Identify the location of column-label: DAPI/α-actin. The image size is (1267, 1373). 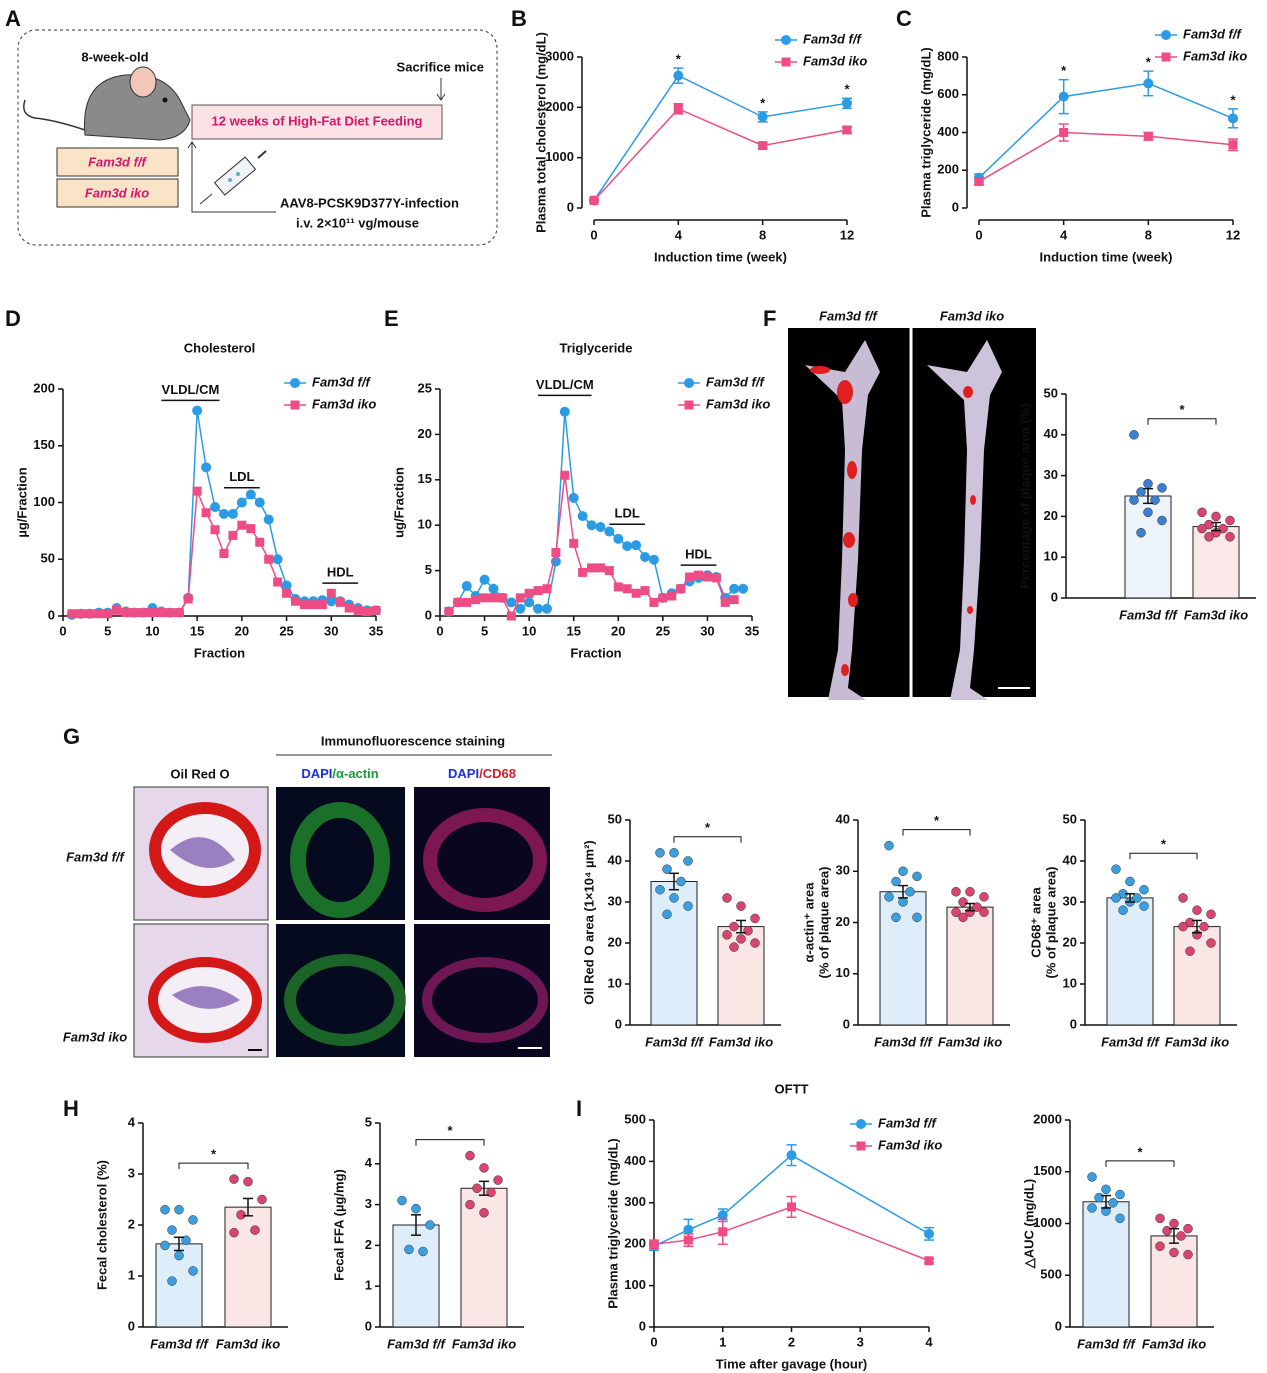
(339, 773).